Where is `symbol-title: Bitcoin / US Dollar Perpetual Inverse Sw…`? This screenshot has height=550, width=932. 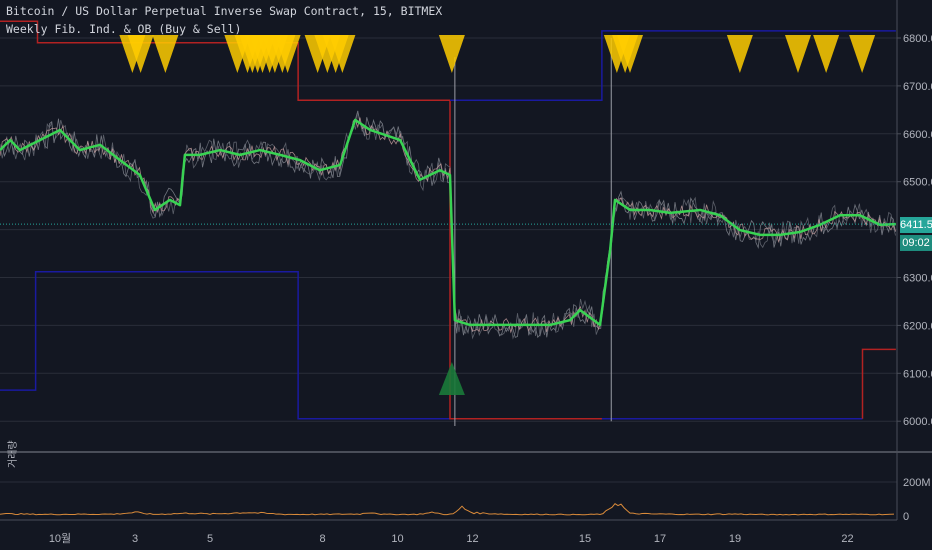
symbol-title: Bitcoin / US Dollar Perpetual Inverse Sw… is located at coordinates (224, 11).